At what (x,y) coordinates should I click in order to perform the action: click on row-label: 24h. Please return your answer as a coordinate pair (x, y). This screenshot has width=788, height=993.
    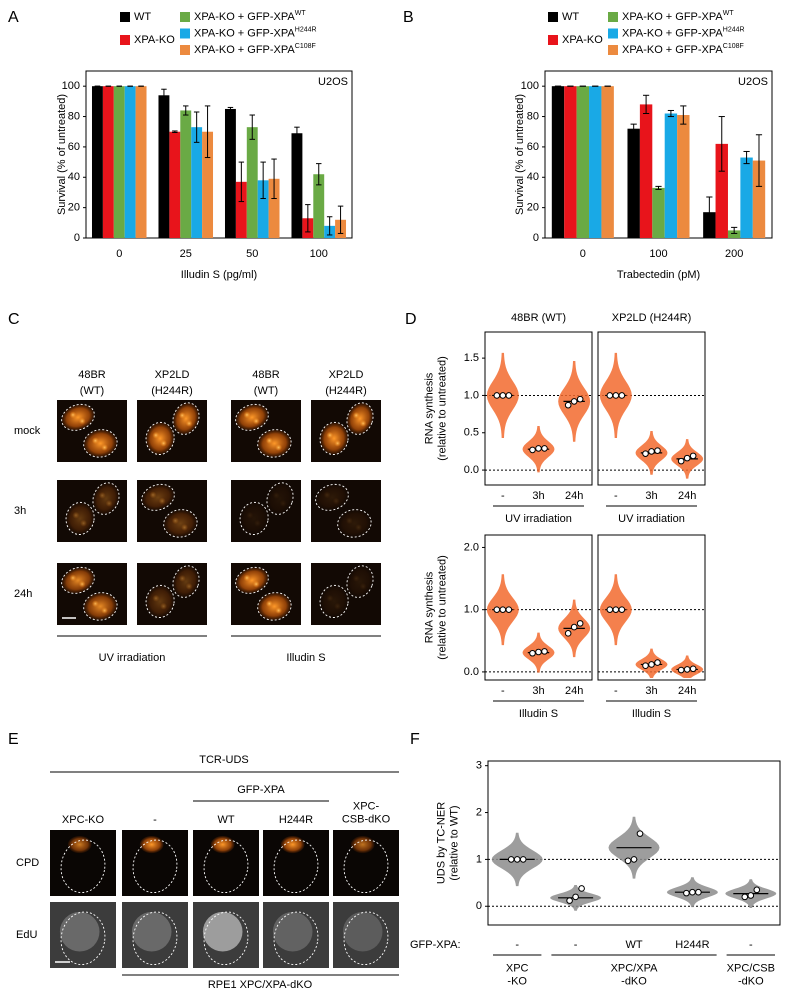
    Looking at the image, I should click on (23, 594).